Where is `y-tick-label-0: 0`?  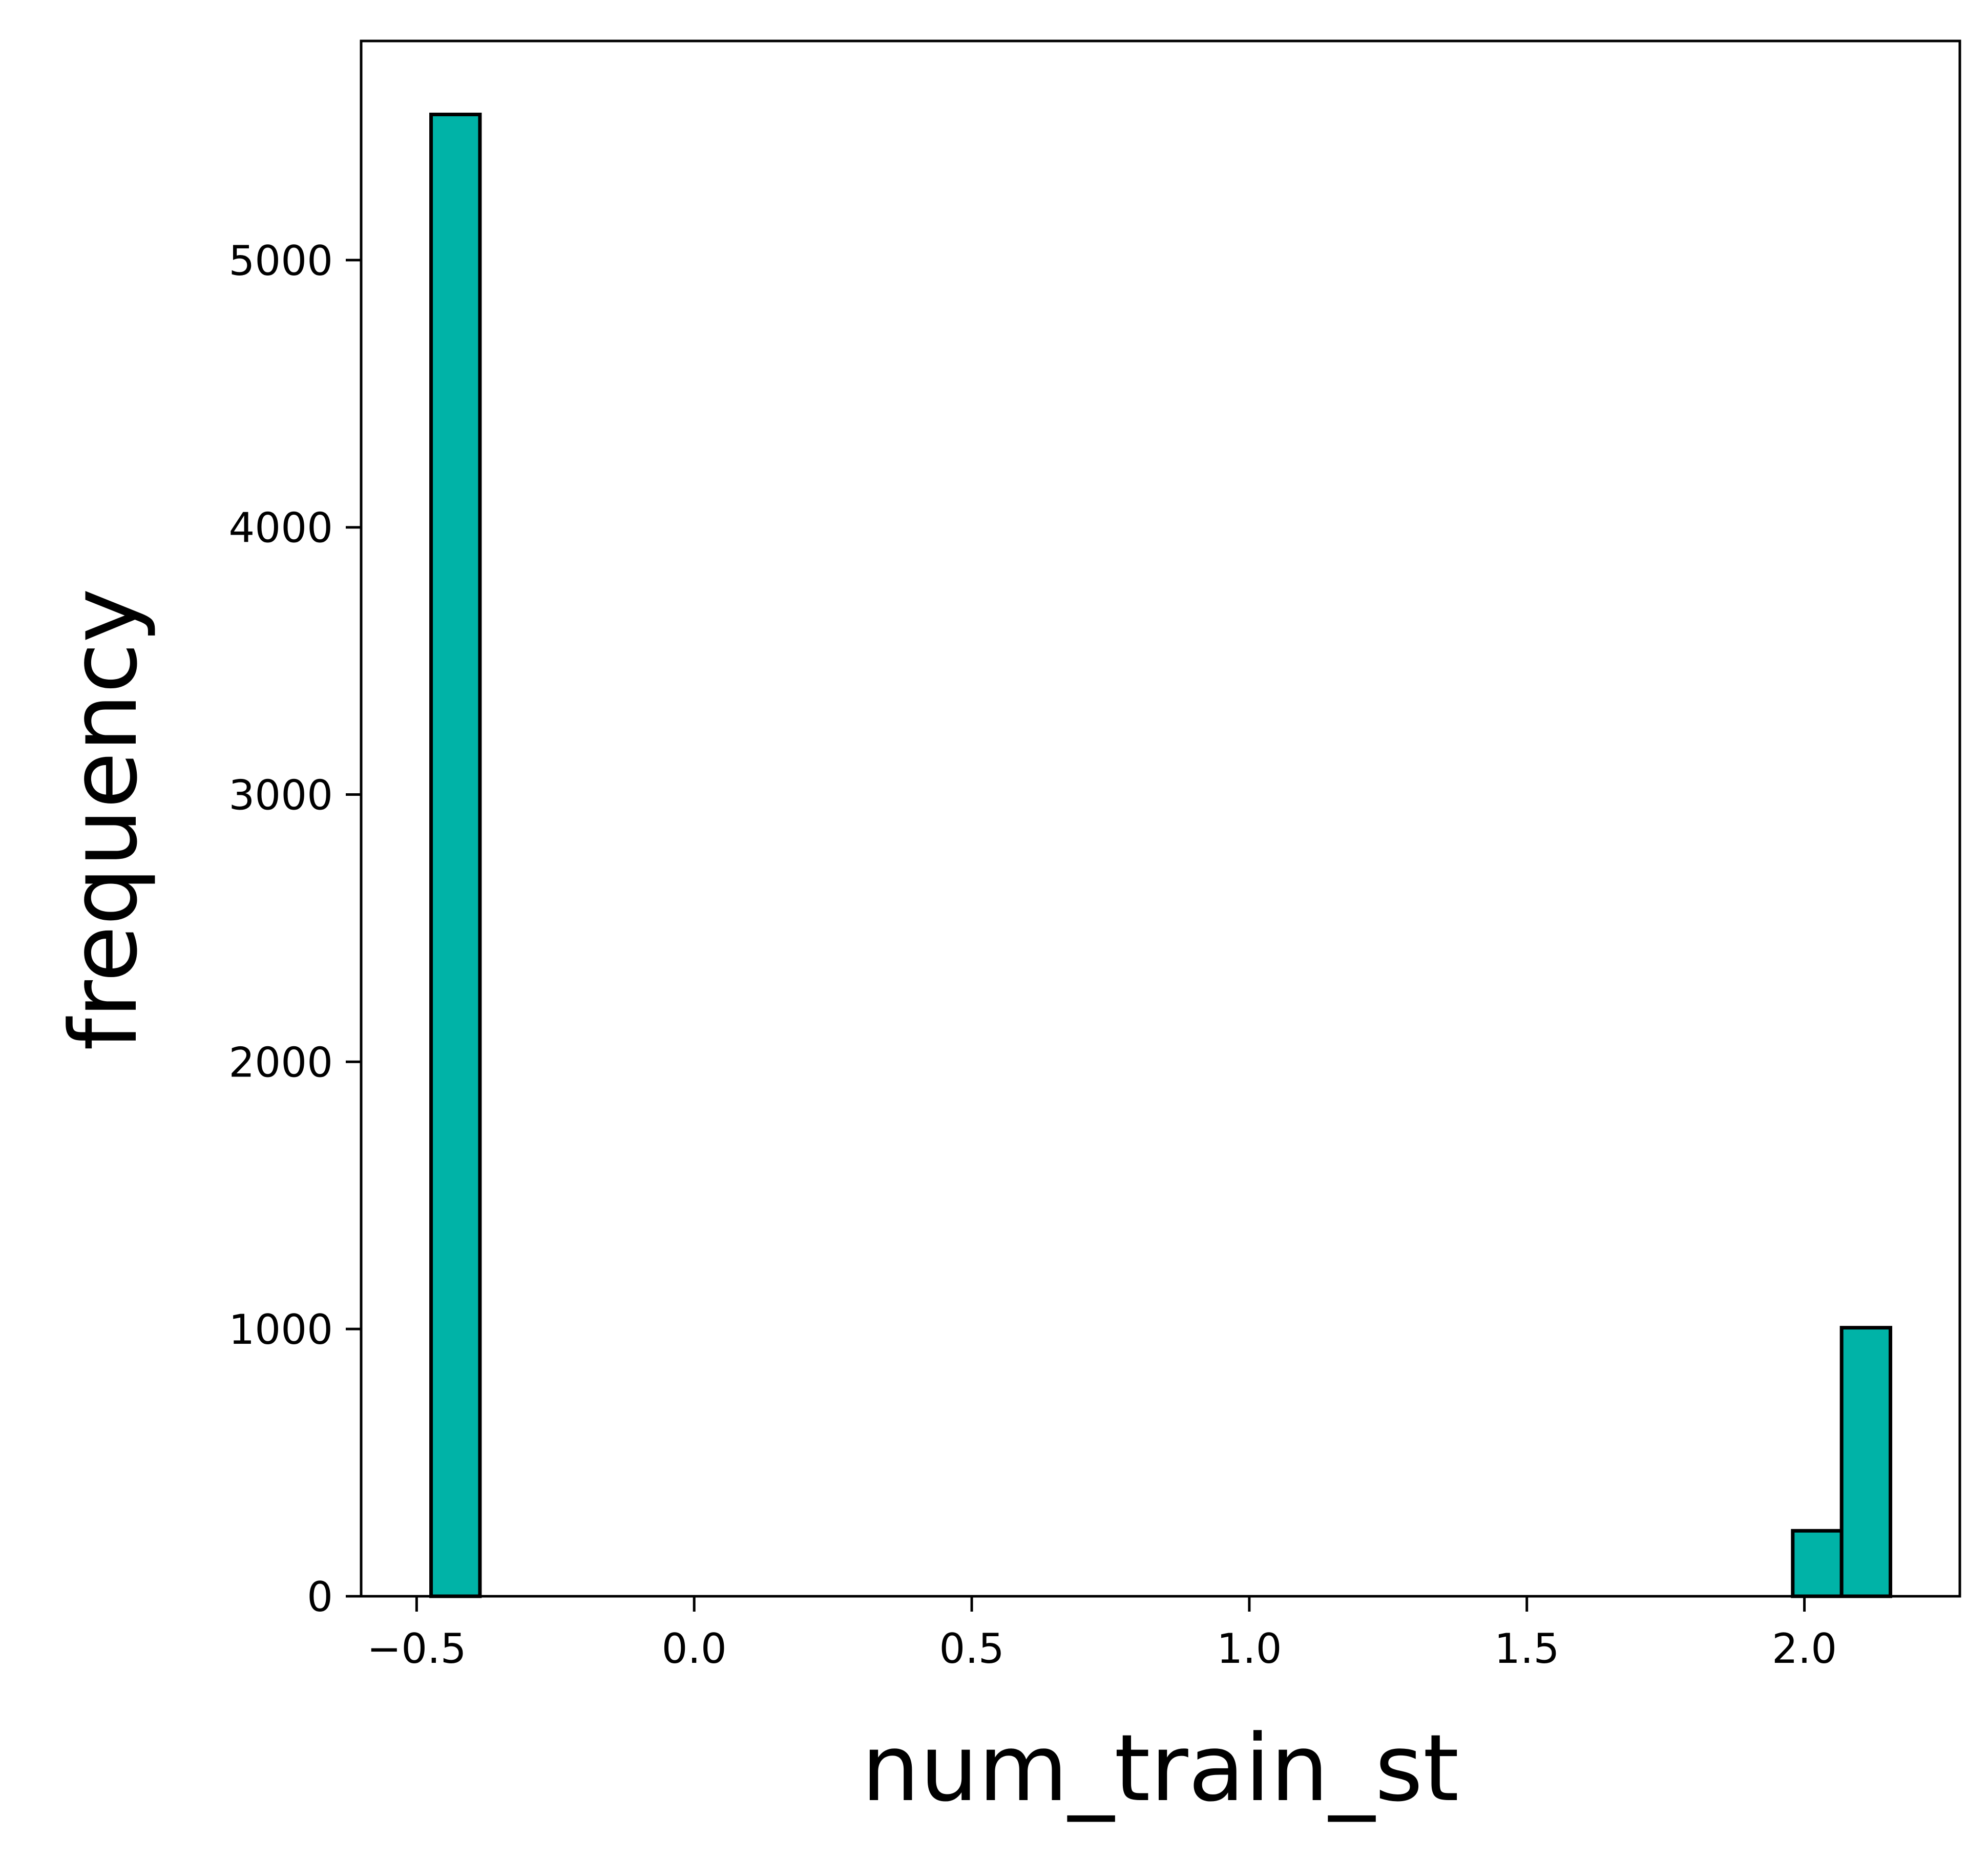 y-tick-label-0: 0 is located at coordinates (320, 1597).